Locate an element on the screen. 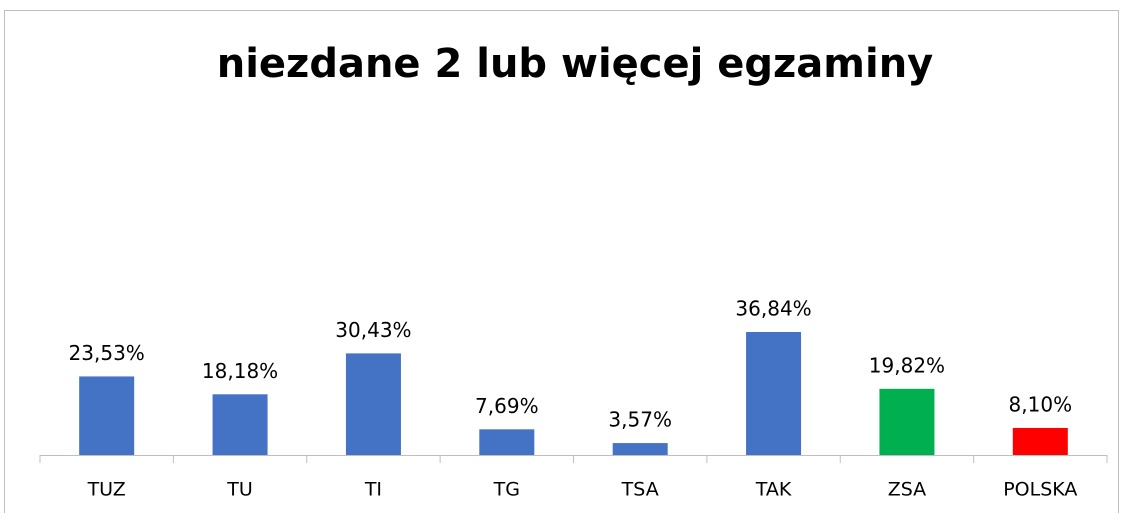 The width and height of the screenshot is (1129, 513). x-tick-label: TAK is located at coordinates (773, 490).